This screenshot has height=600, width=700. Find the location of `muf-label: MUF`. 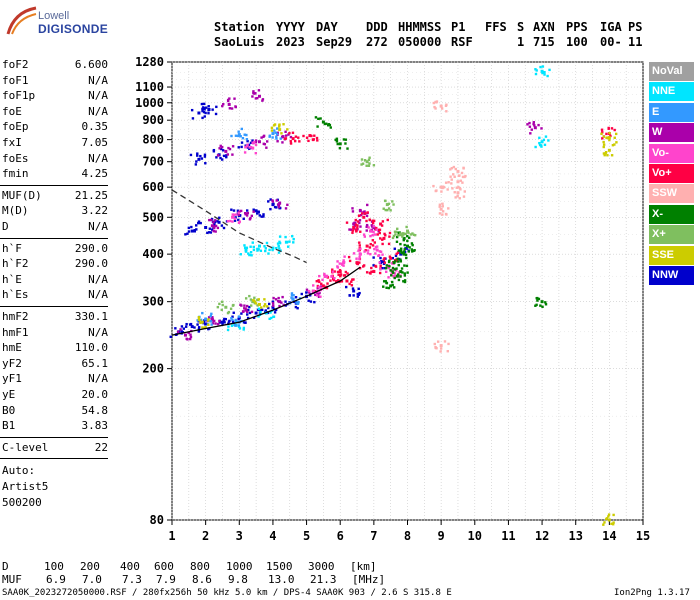

muf-label: MUF is located at coordinates (12, 579).